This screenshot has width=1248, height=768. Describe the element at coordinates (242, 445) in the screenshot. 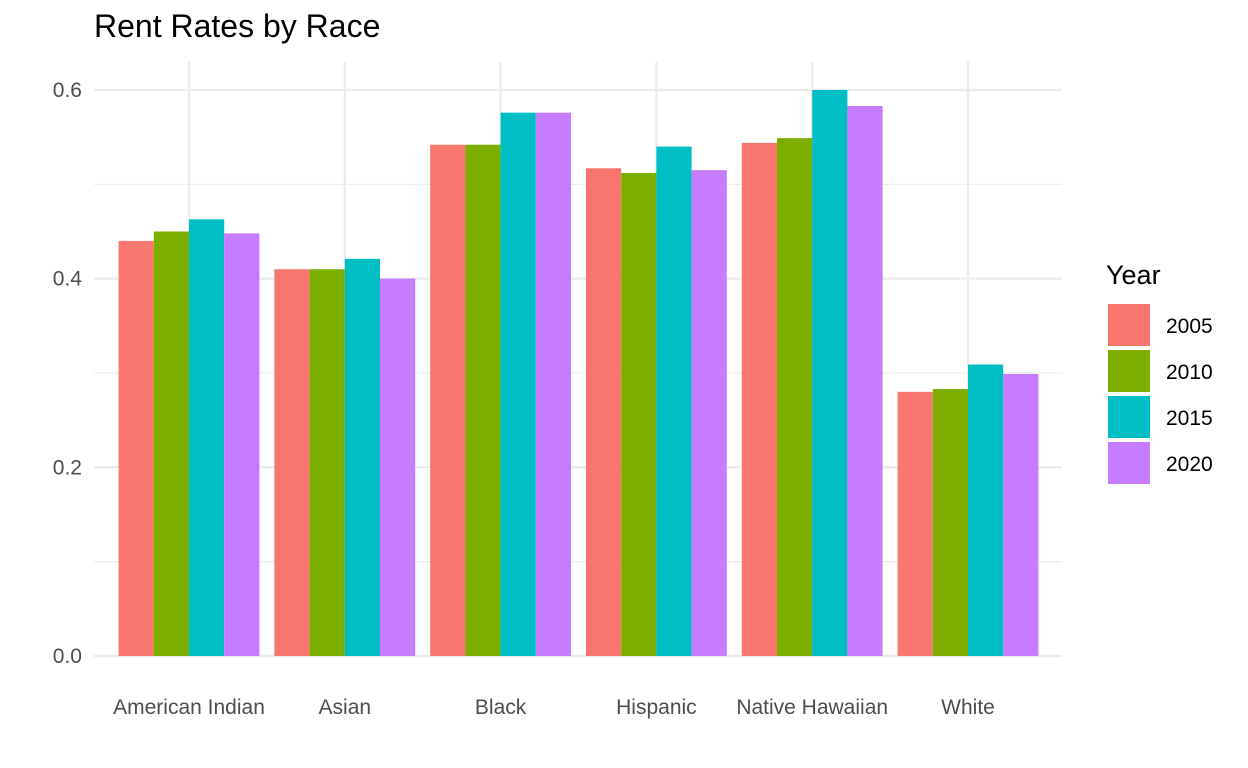

I see `bar-american-indian-2020` at that location.